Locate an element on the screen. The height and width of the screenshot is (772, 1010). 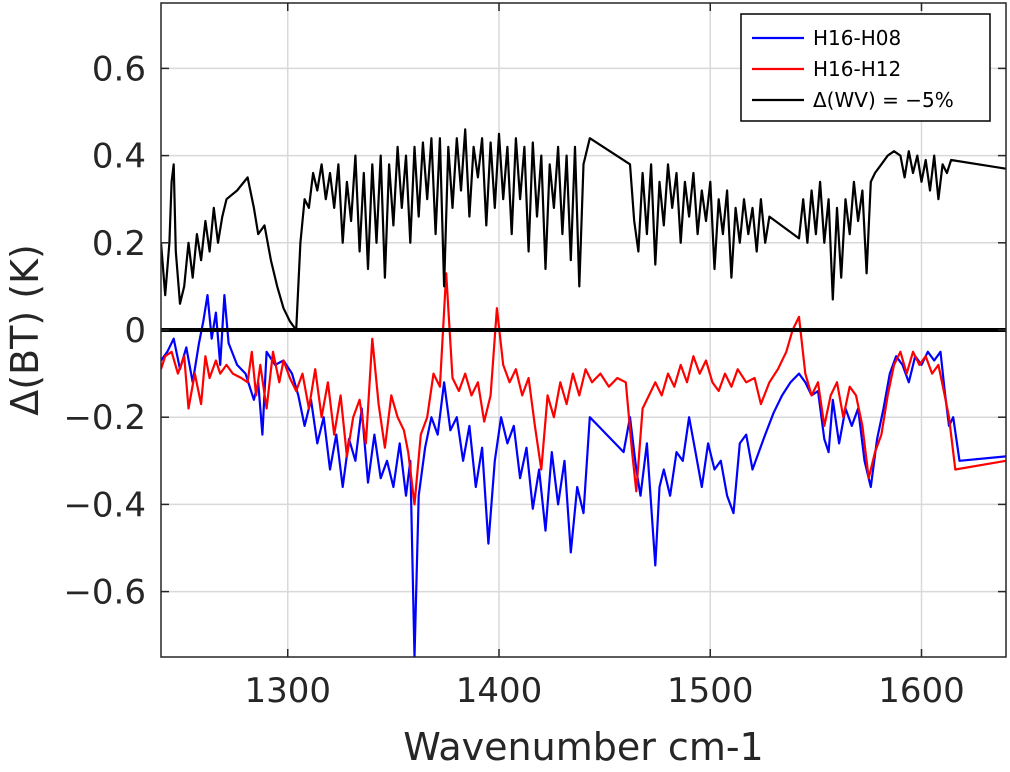
x-tick-label: 1500 is located at coordinates (710, 691).